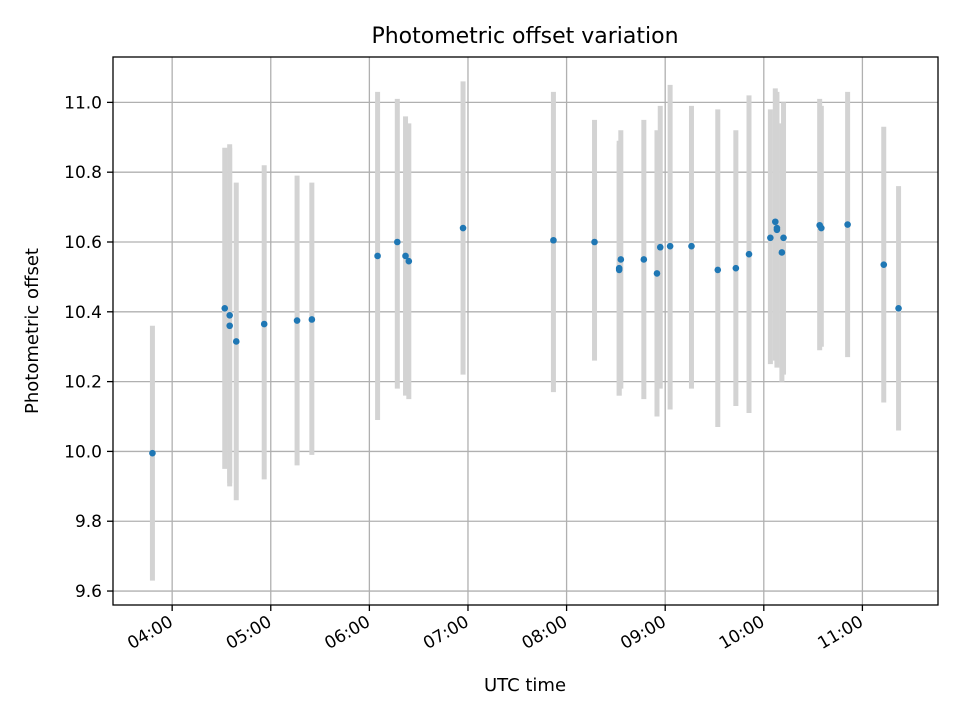 Image resolution: width=960 pixels, height=720 pixels. I want to click on x-axis-label: UTC time, so click(525, 685).